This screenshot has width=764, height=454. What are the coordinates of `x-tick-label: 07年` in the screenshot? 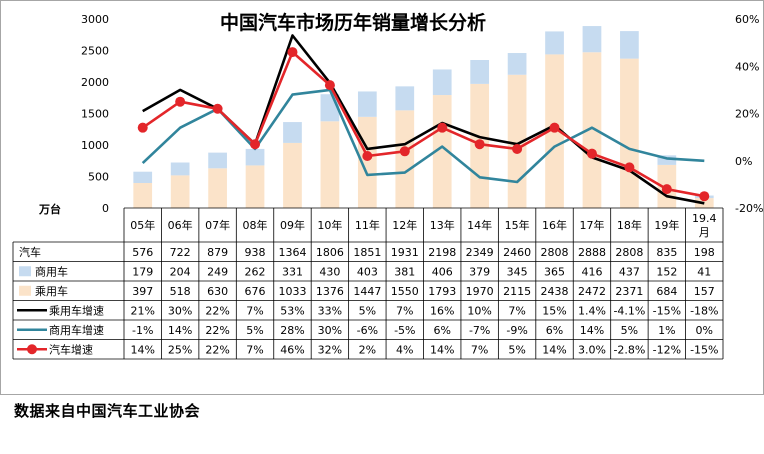 It's located at (217, 225).